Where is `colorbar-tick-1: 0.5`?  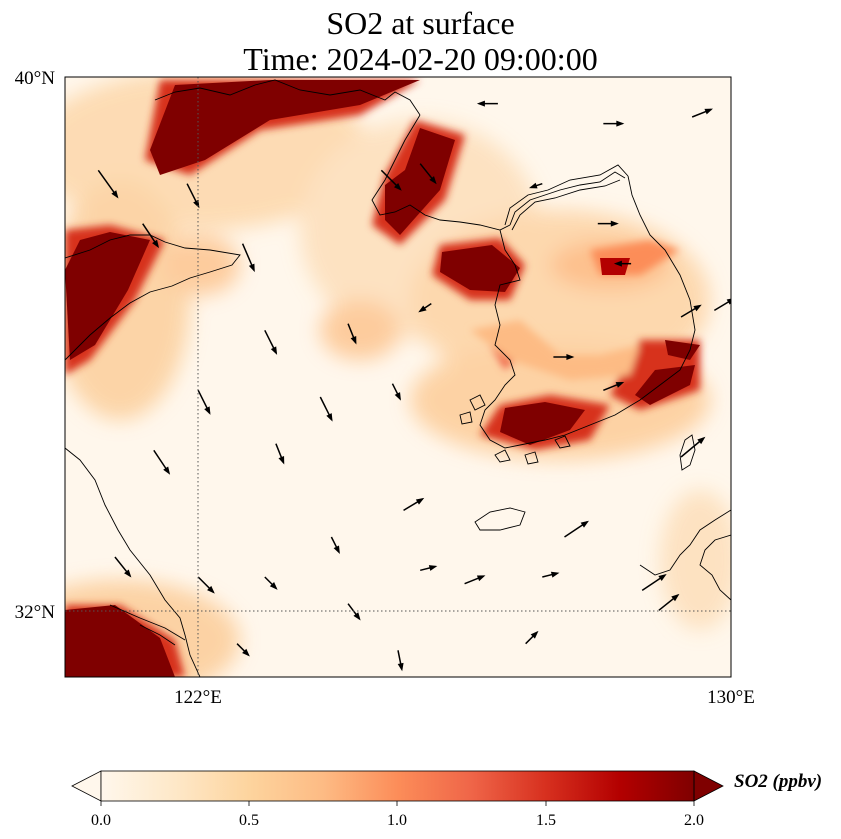 colorbar-tick-1: 0.5 is located at coordinates (249, 820).